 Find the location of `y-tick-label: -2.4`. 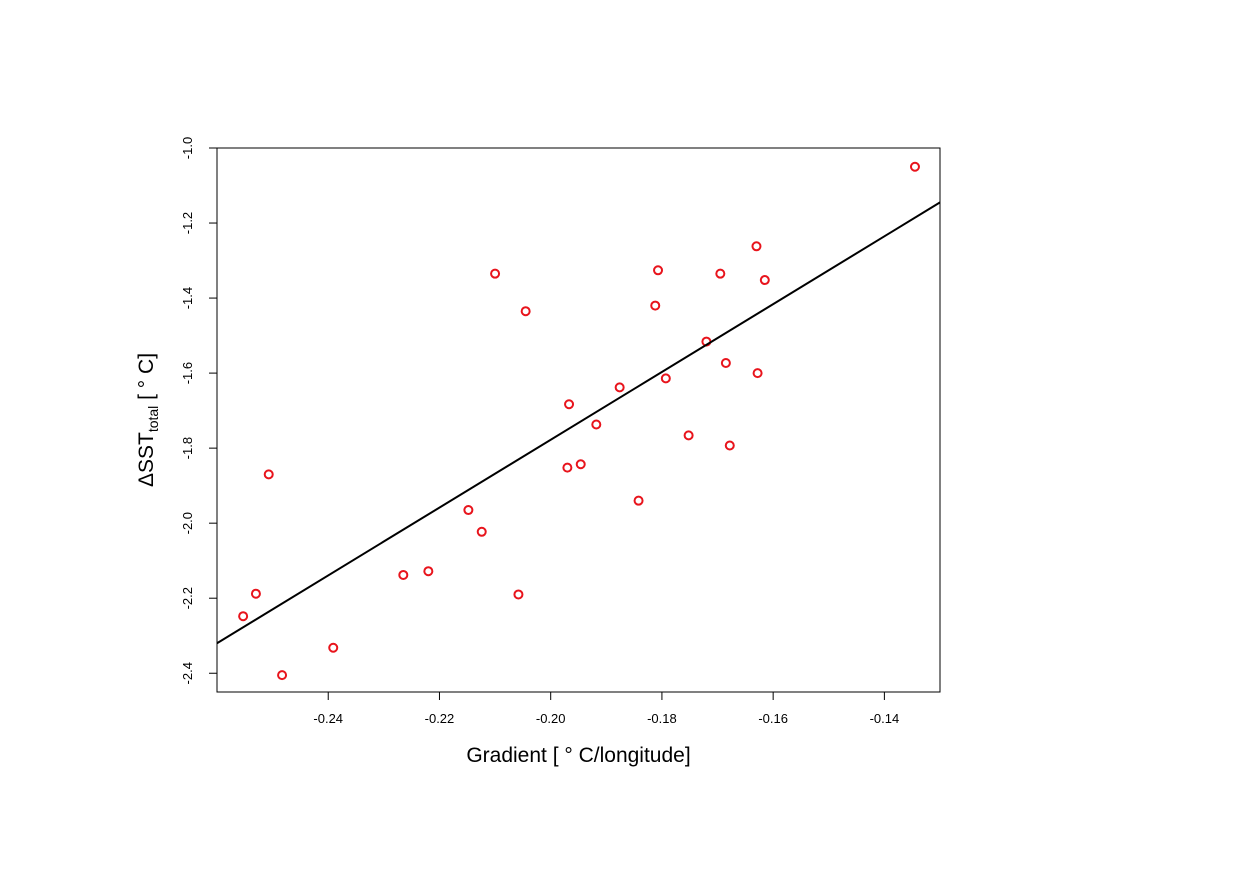

y-tick-label: -2.4 is located at coordinates (187, 673).